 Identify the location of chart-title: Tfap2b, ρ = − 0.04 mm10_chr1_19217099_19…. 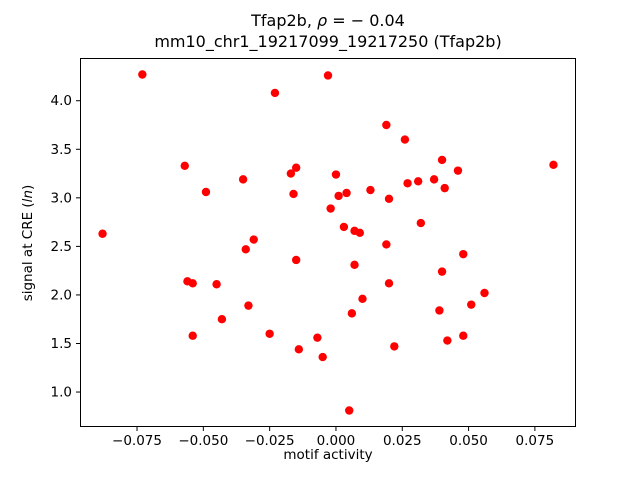
(328, 31).